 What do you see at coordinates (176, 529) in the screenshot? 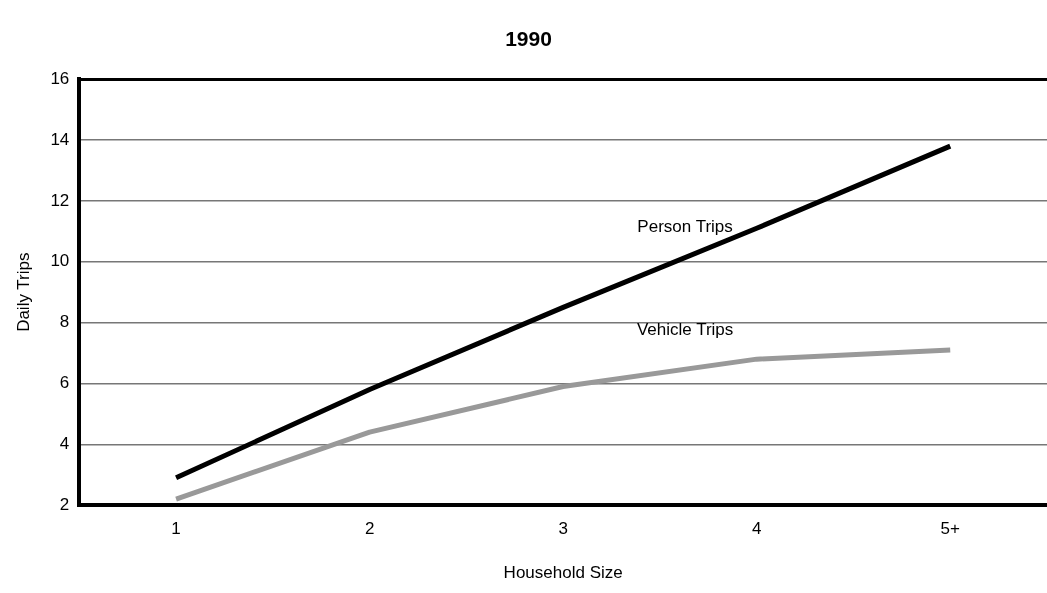
I see `x-tick-label: 1` at bounding box center [176, 529].